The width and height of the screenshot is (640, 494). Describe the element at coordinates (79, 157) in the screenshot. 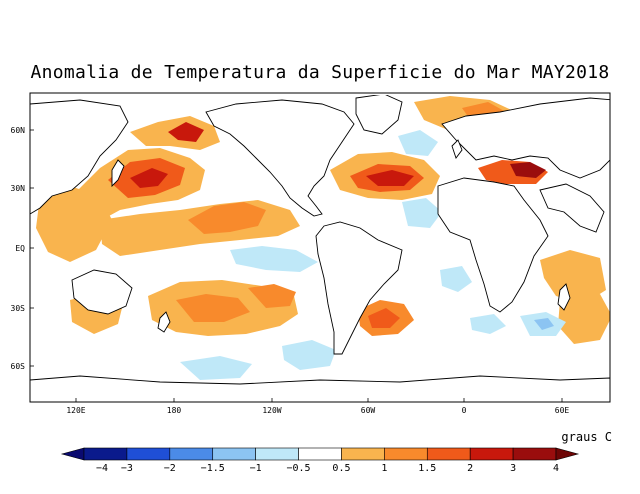

I see `continent-asia-east` at that location.